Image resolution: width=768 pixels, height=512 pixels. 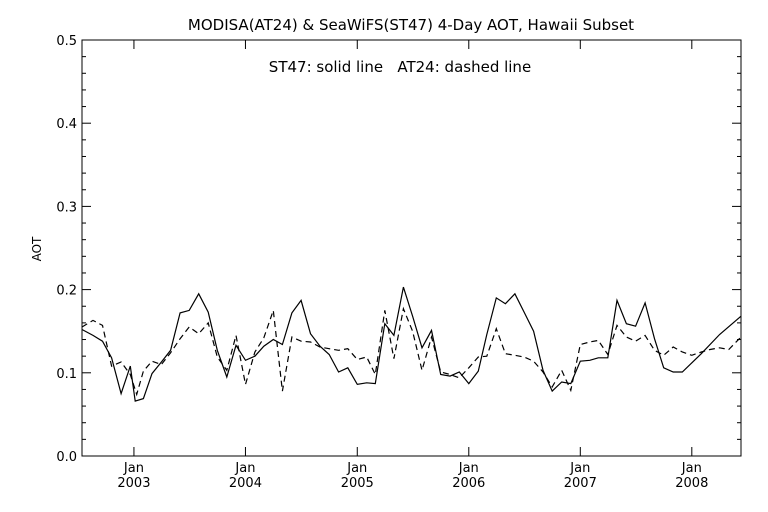 What do you see at coordinates (580, 483) in the screenshot?
I see `x-tick-year-label: 2007` at bounding box center [580, 483].